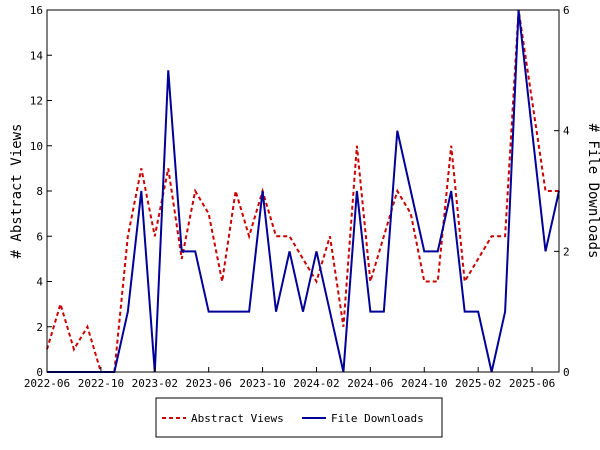 The width and height of the screenshot is (600, 450). What do you see at coordinates (237, 418) in the screenshot?
I see `legend-label-abstract-views: Abstract Views` at bounding box center [237, 418].